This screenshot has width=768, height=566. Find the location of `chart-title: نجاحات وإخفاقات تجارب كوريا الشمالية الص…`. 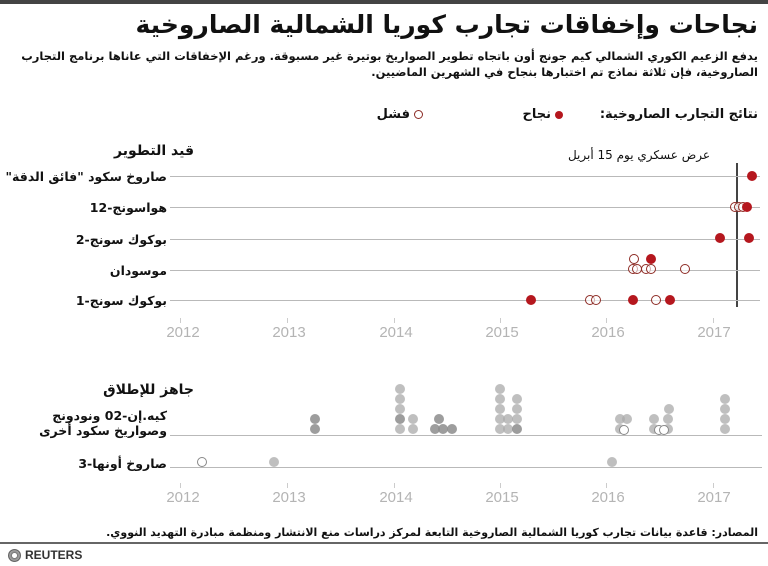

chart-title: نجاحات وإخفاقات تجارب كوريا الشمالية الص… is located at coordinates (447, 24).